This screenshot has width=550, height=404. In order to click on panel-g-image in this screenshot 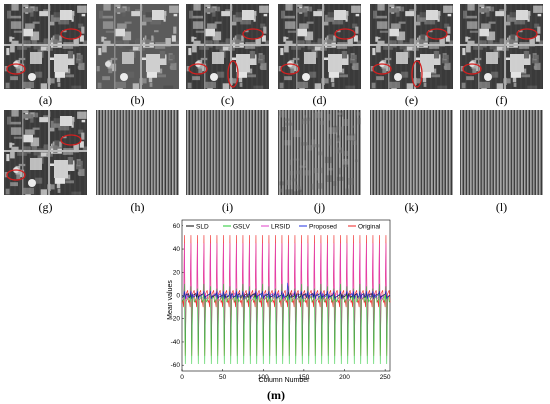, I will do `click(45, 152)`.